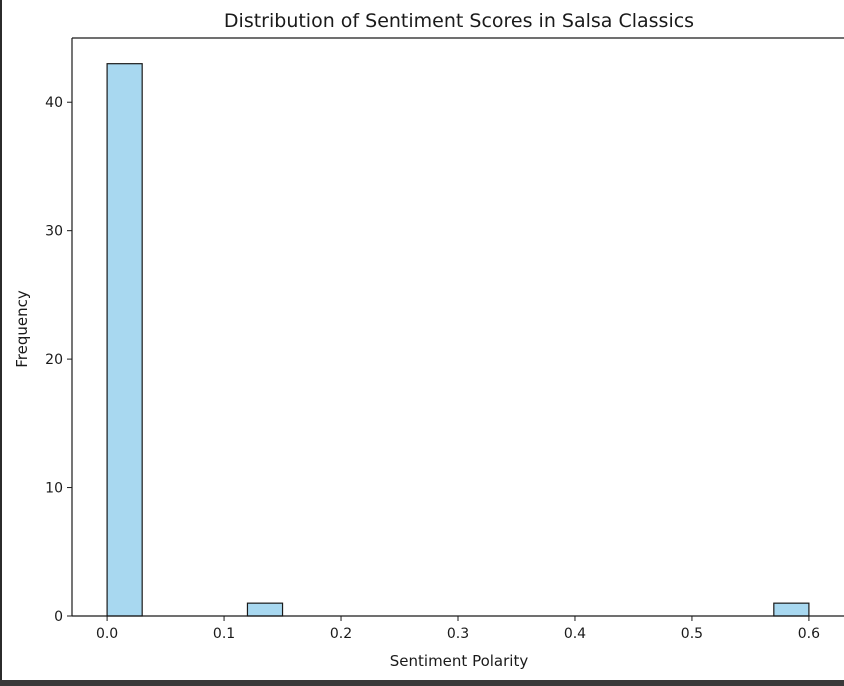 The image size is (844, 686). I want to click on x-tick-label: 0.6, so click(809, 634).